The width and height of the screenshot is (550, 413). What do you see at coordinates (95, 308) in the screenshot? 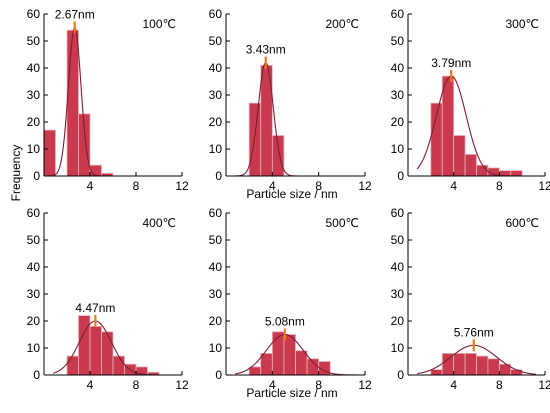
I see `peak-size-label: 4.47nm` at bounding box center [95, 308].